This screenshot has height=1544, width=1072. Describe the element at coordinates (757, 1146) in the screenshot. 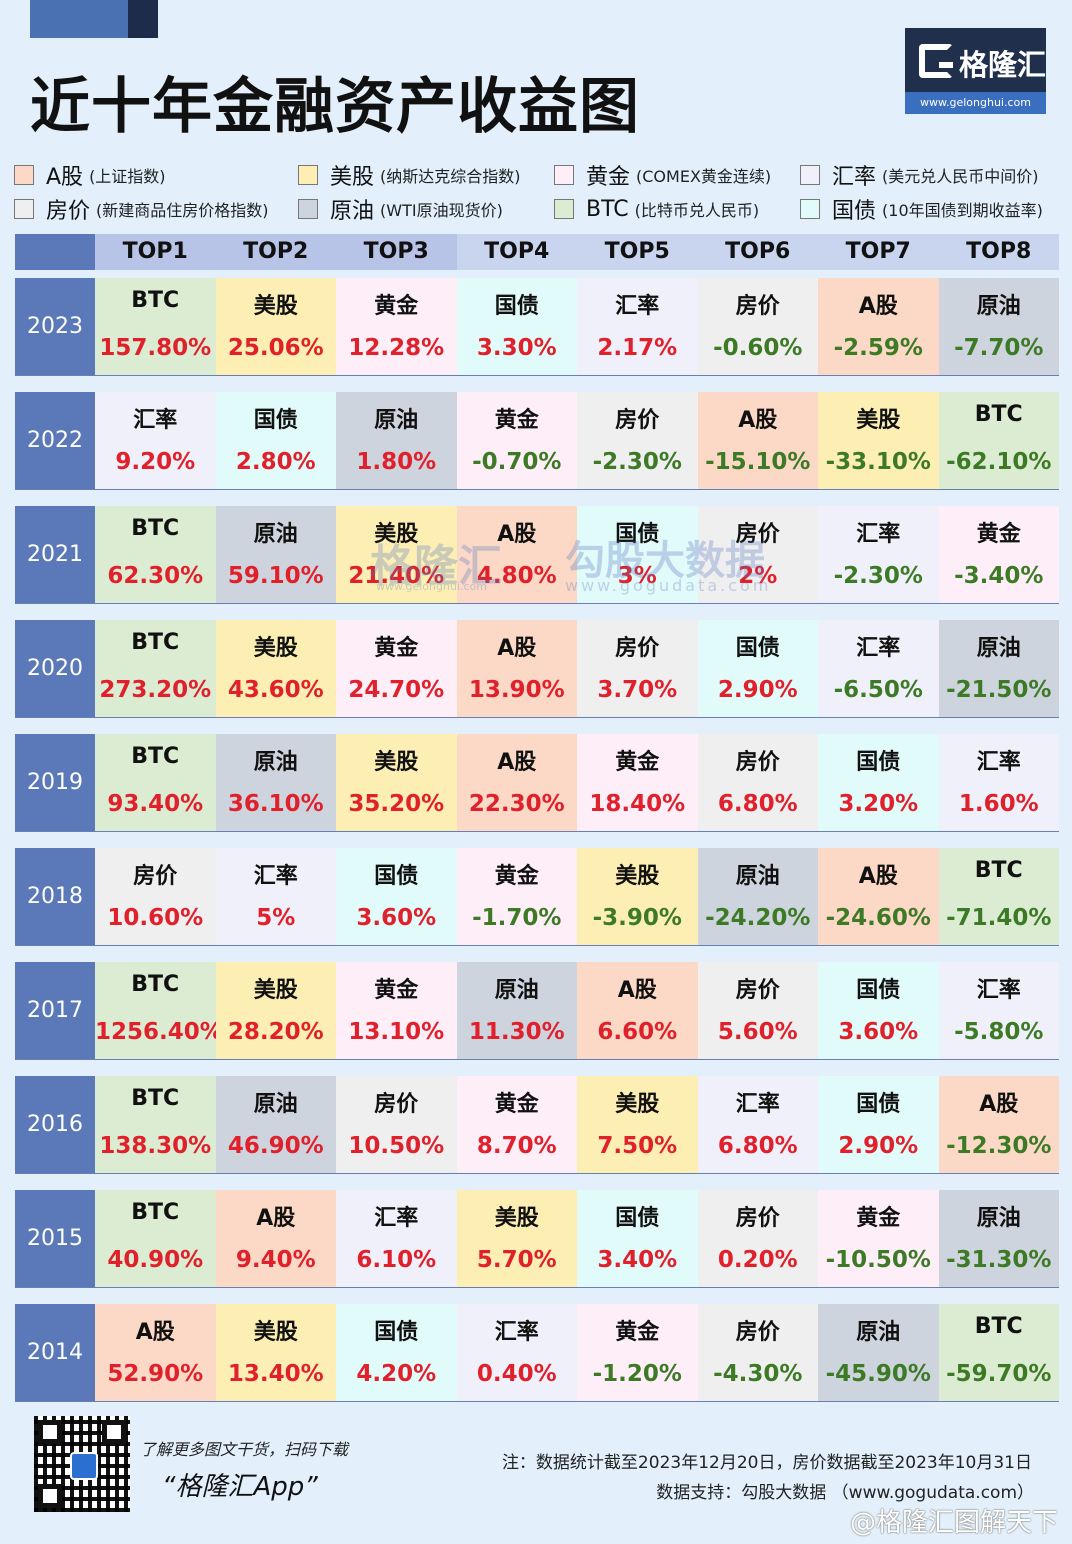

I see `return-value: 6.80%` at that location.